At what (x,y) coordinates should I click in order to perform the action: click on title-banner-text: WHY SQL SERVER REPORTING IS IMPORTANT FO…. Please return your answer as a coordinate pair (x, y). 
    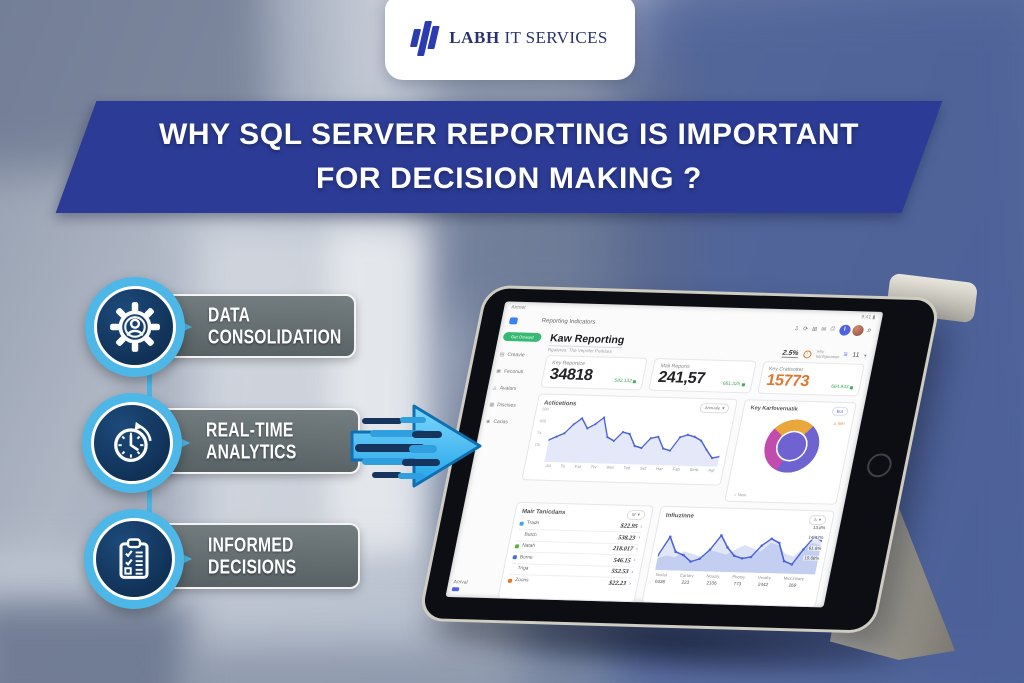
    Looking at the image, I should click on (509, 157).